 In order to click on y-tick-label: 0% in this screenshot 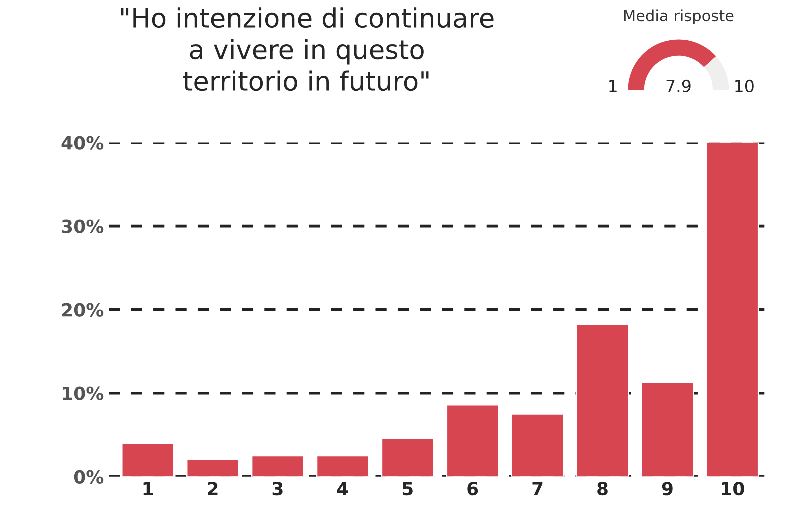, I will do `click(89, 477)`.